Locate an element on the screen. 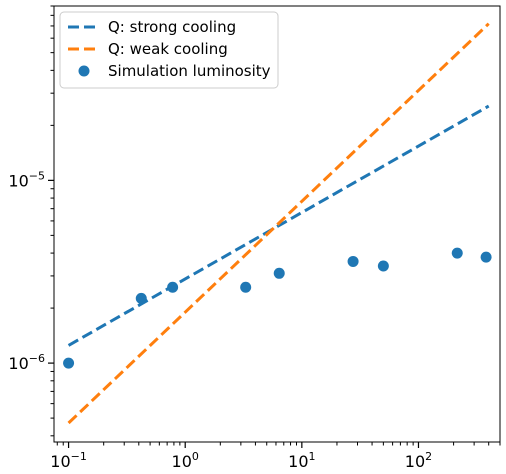  x-tick-label: 10² is located at coordinates (418, 460).